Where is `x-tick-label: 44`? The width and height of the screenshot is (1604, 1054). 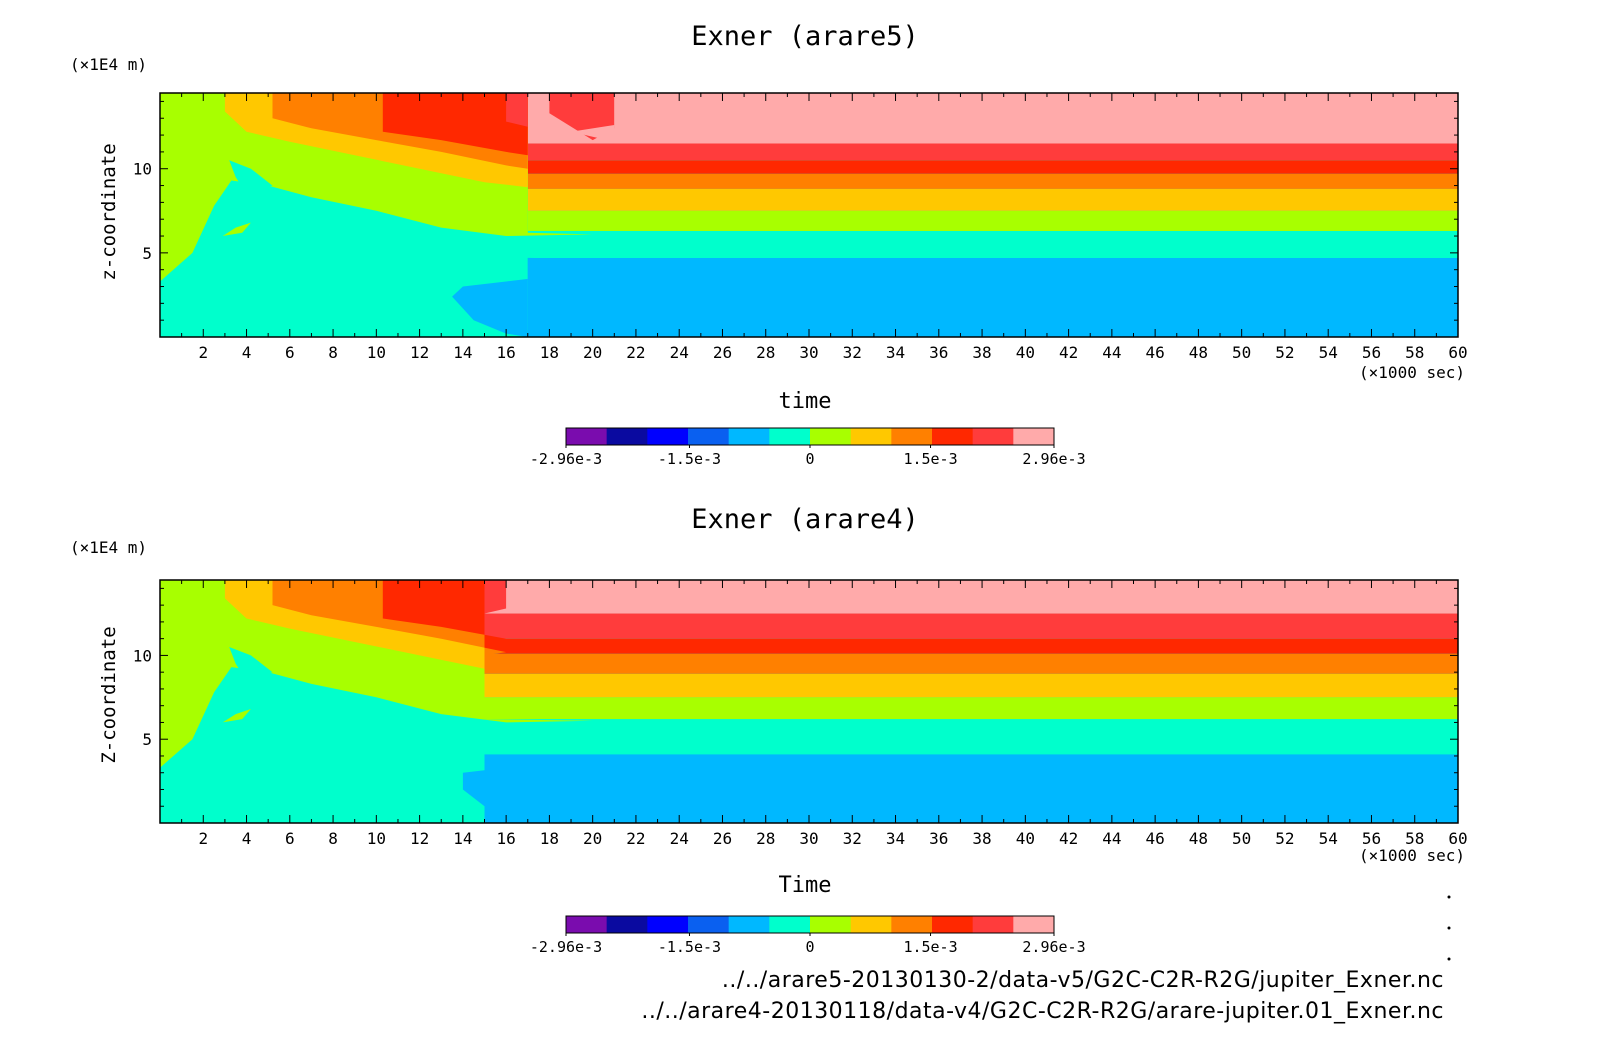 x-tick-label: 44 is located at coordinates (1111, 838).